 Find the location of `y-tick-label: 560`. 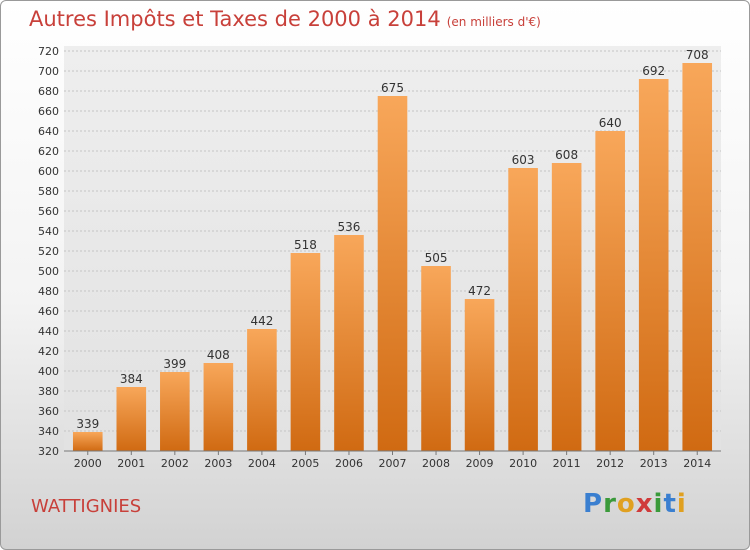

y-tick-label: 560 is located at coordinates (48, 211).